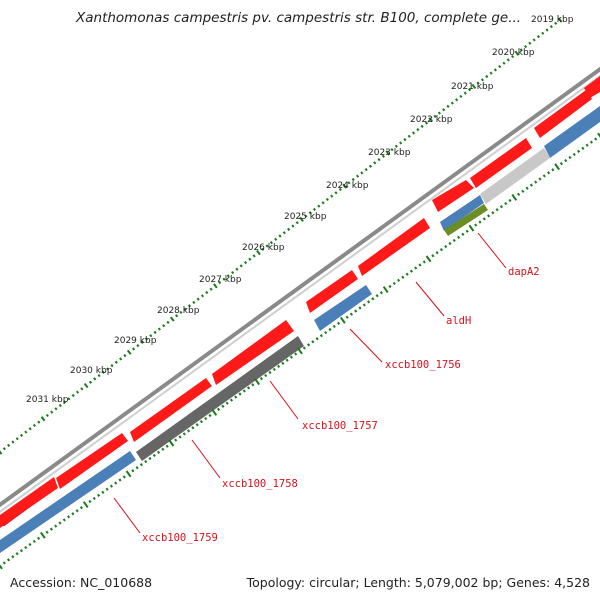 The width and height of the screenshot is (600, 600). I want to click on tick-label: 2028 kbp, so click(178, 311).